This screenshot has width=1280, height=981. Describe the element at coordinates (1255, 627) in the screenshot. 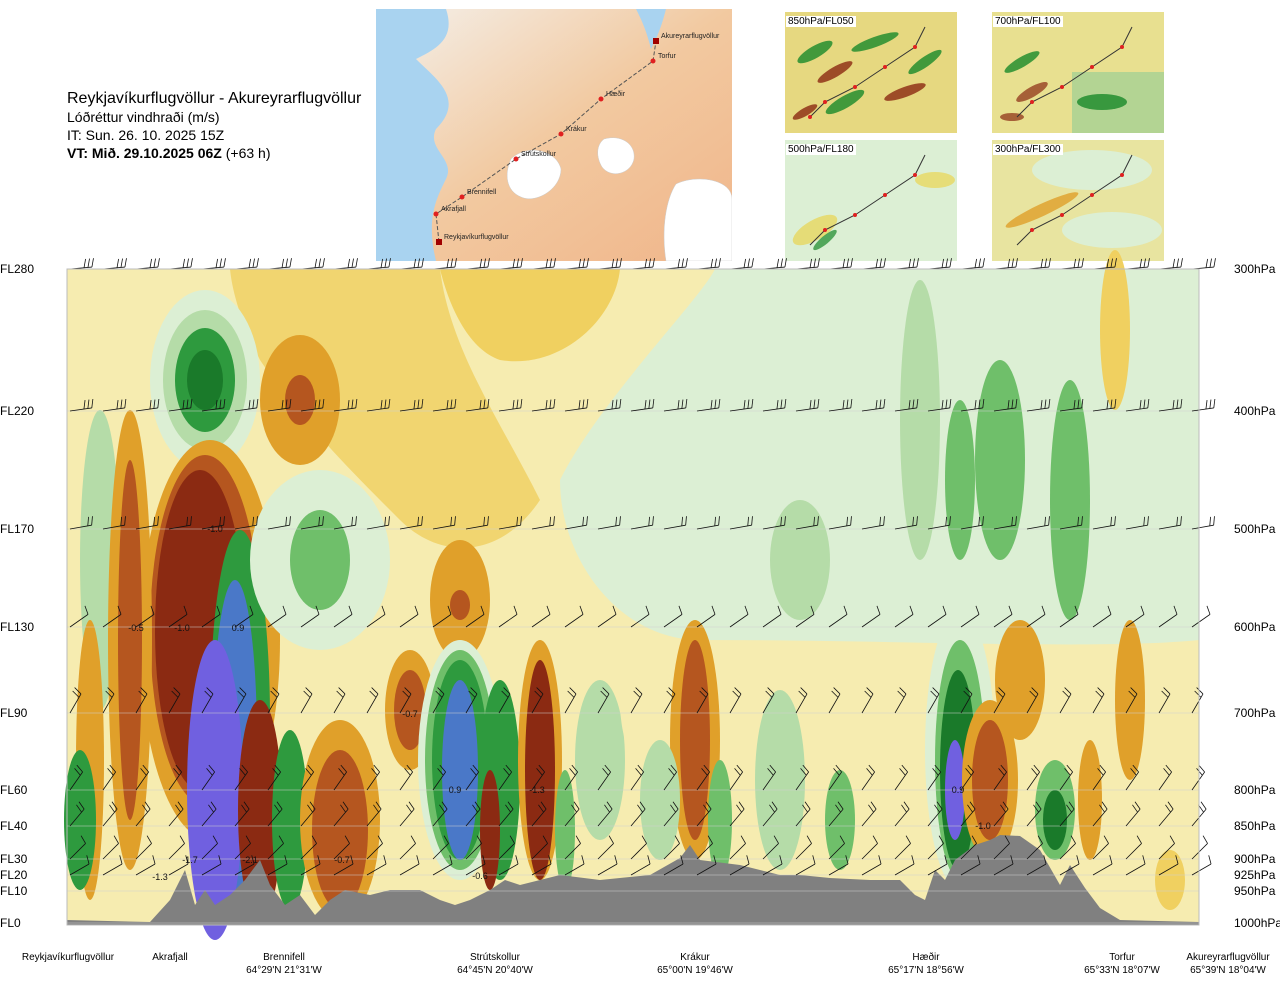

I see `pressure-level-label: 600hPa` at that location.